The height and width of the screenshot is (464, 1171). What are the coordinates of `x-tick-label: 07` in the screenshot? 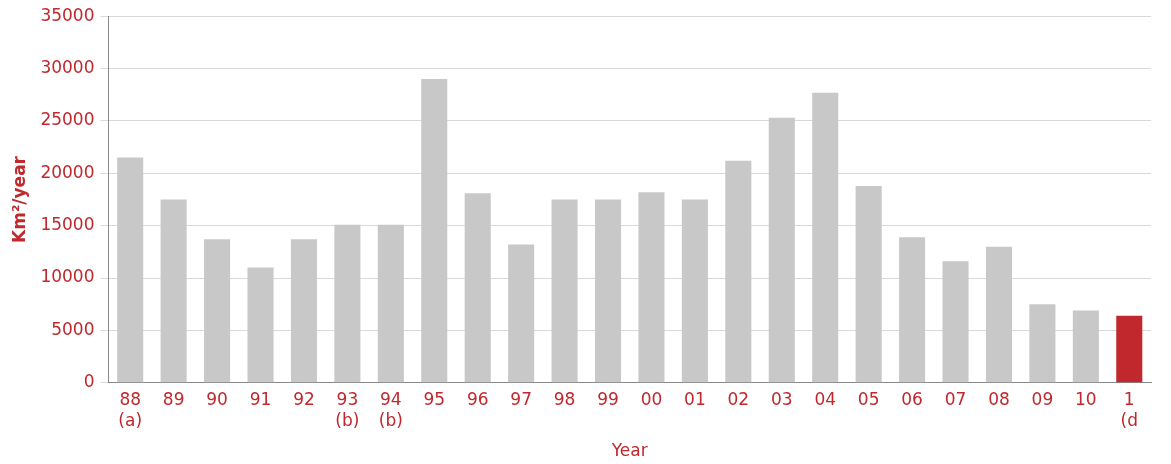 It's located at (955, 399).